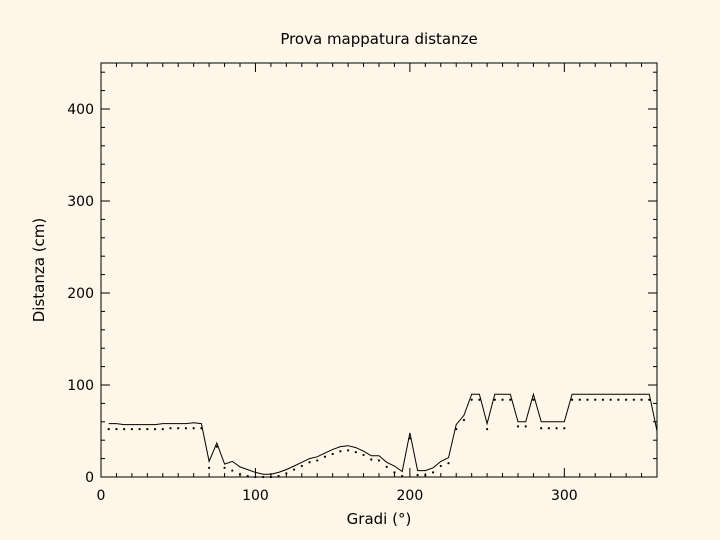 The image size is (720, 540). Describe the element at coordinates (410, 496) in the screenshot. I see `x-tick-label: 200` at that location.